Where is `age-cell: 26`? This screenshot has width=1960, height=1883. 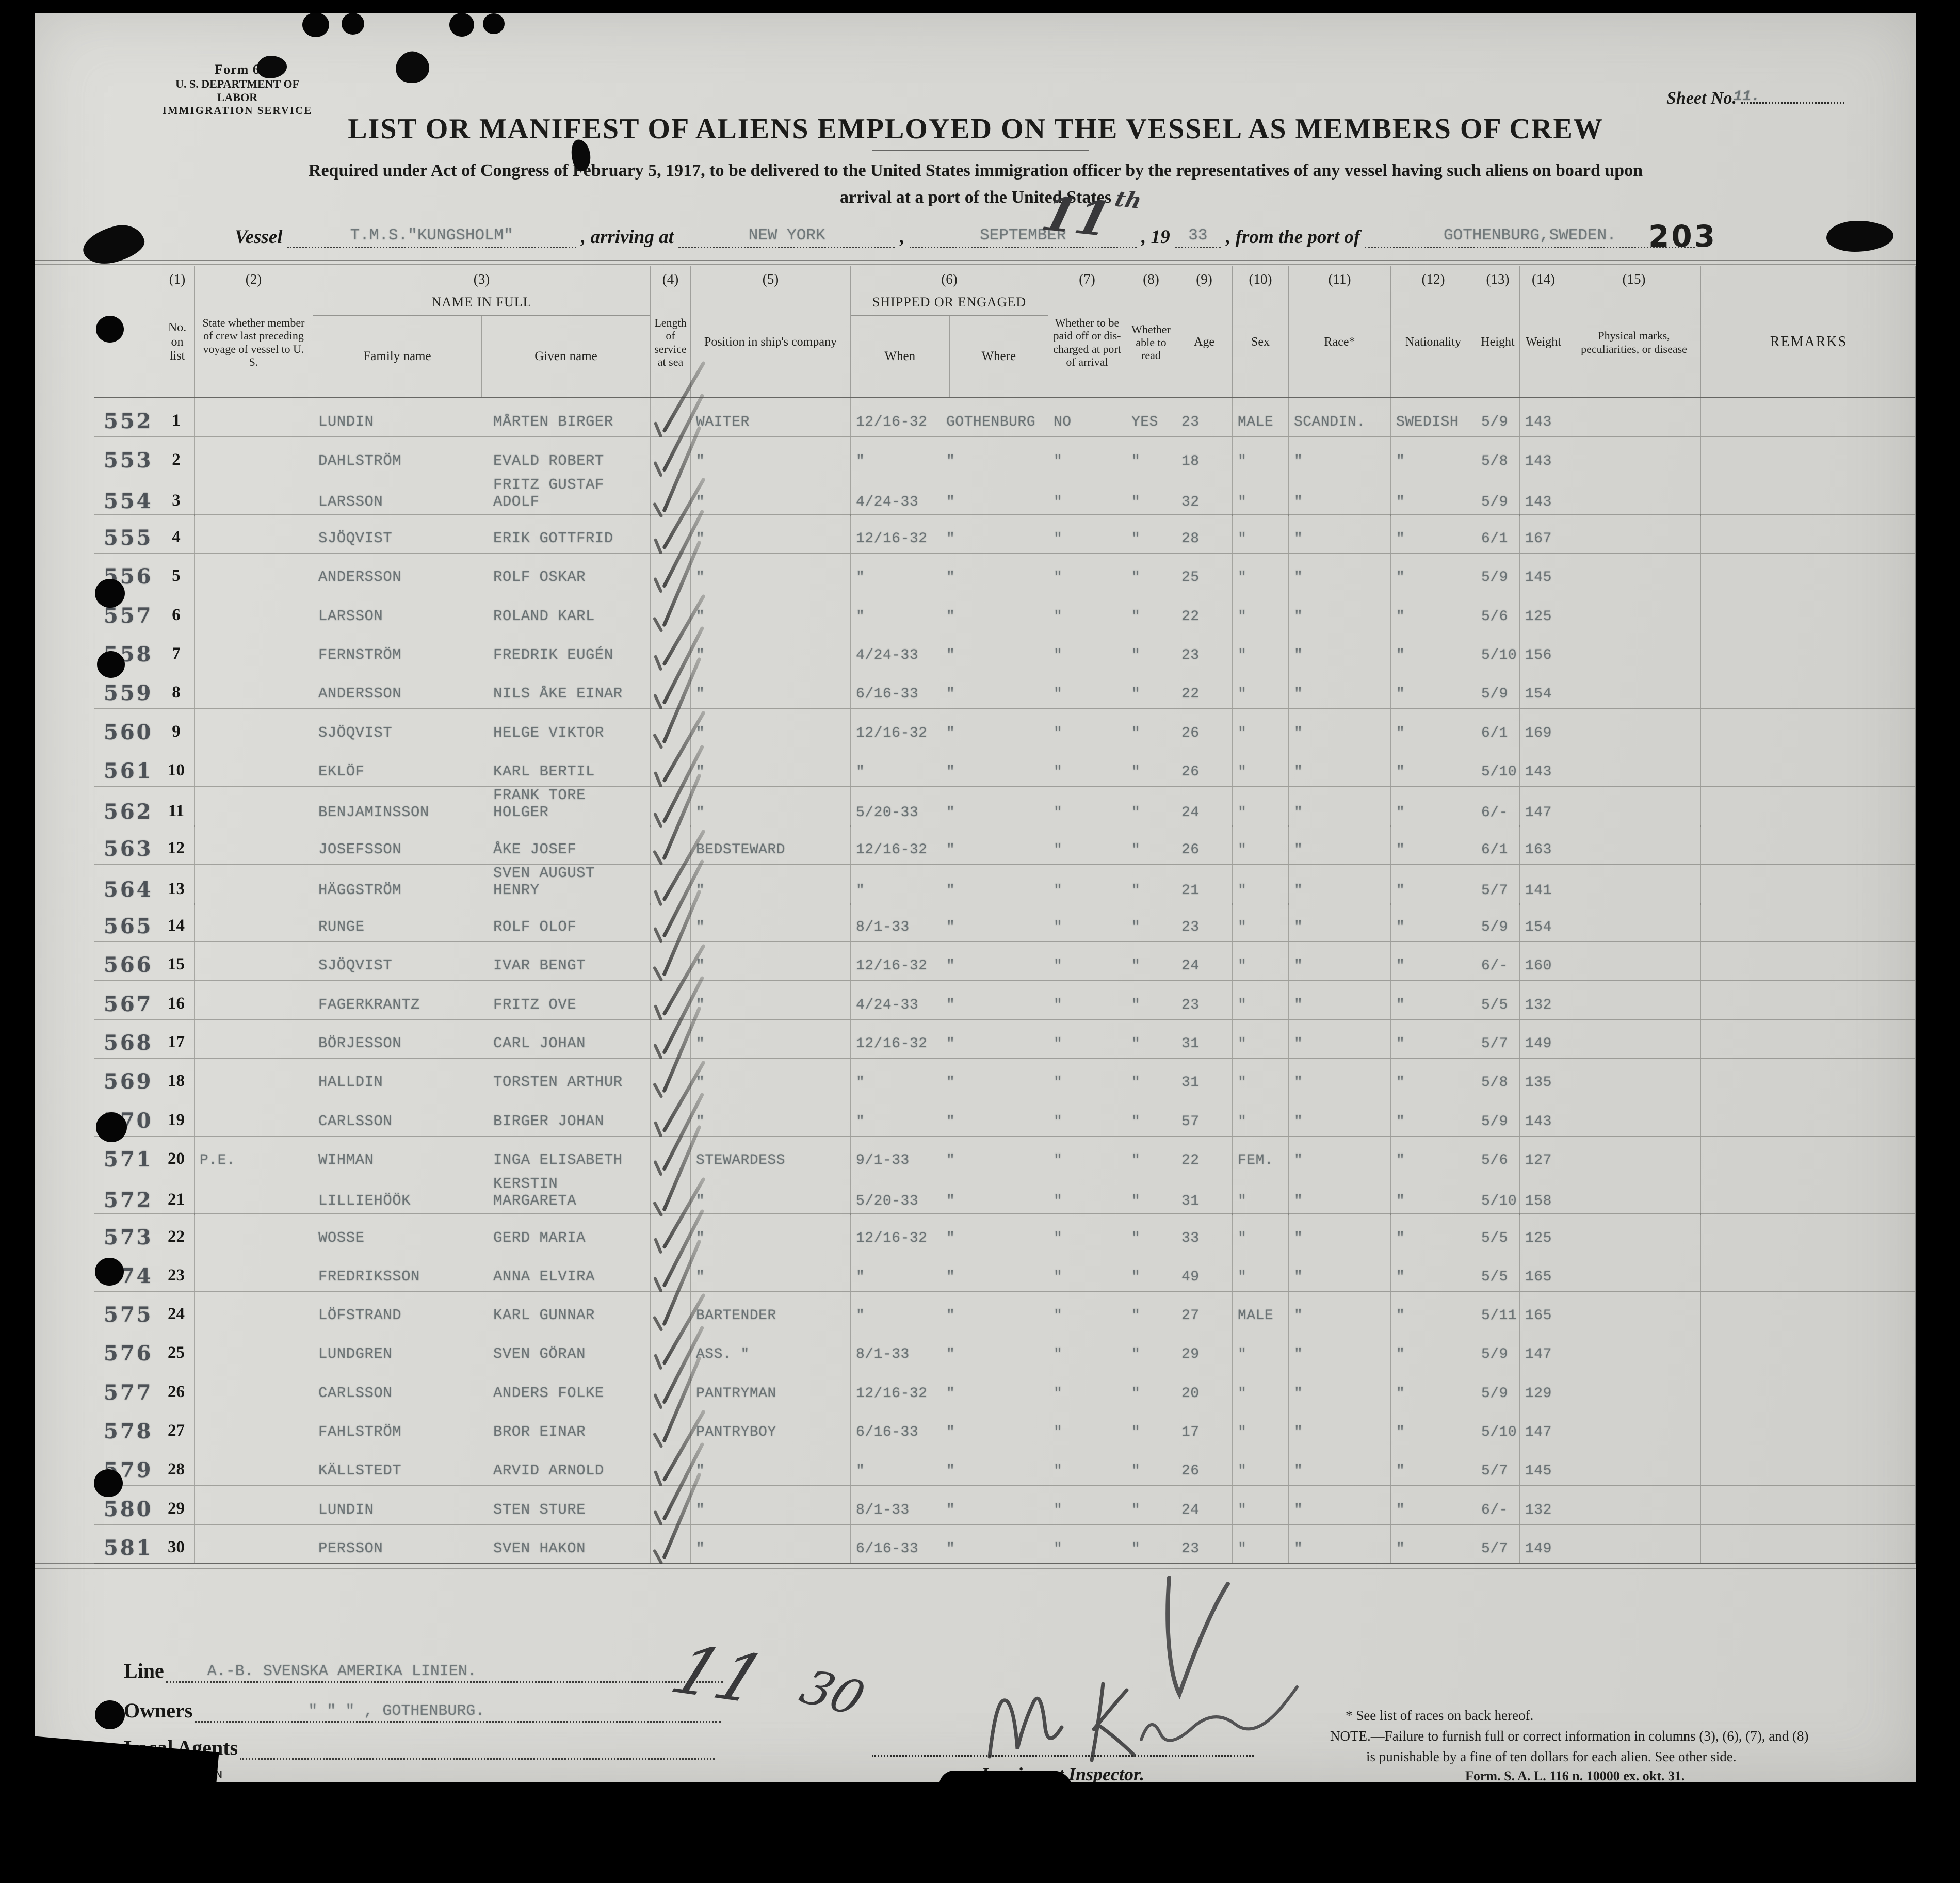
age-cell: 26 is located at coordinates (1204, 1466).